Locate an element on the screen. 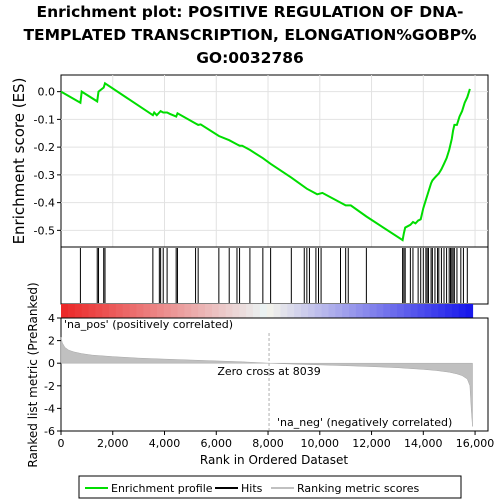 The image size is (500, 500). metric-y-ticks: 4 2 0 -2 -4 -6 is located at coordinates (52, 375).